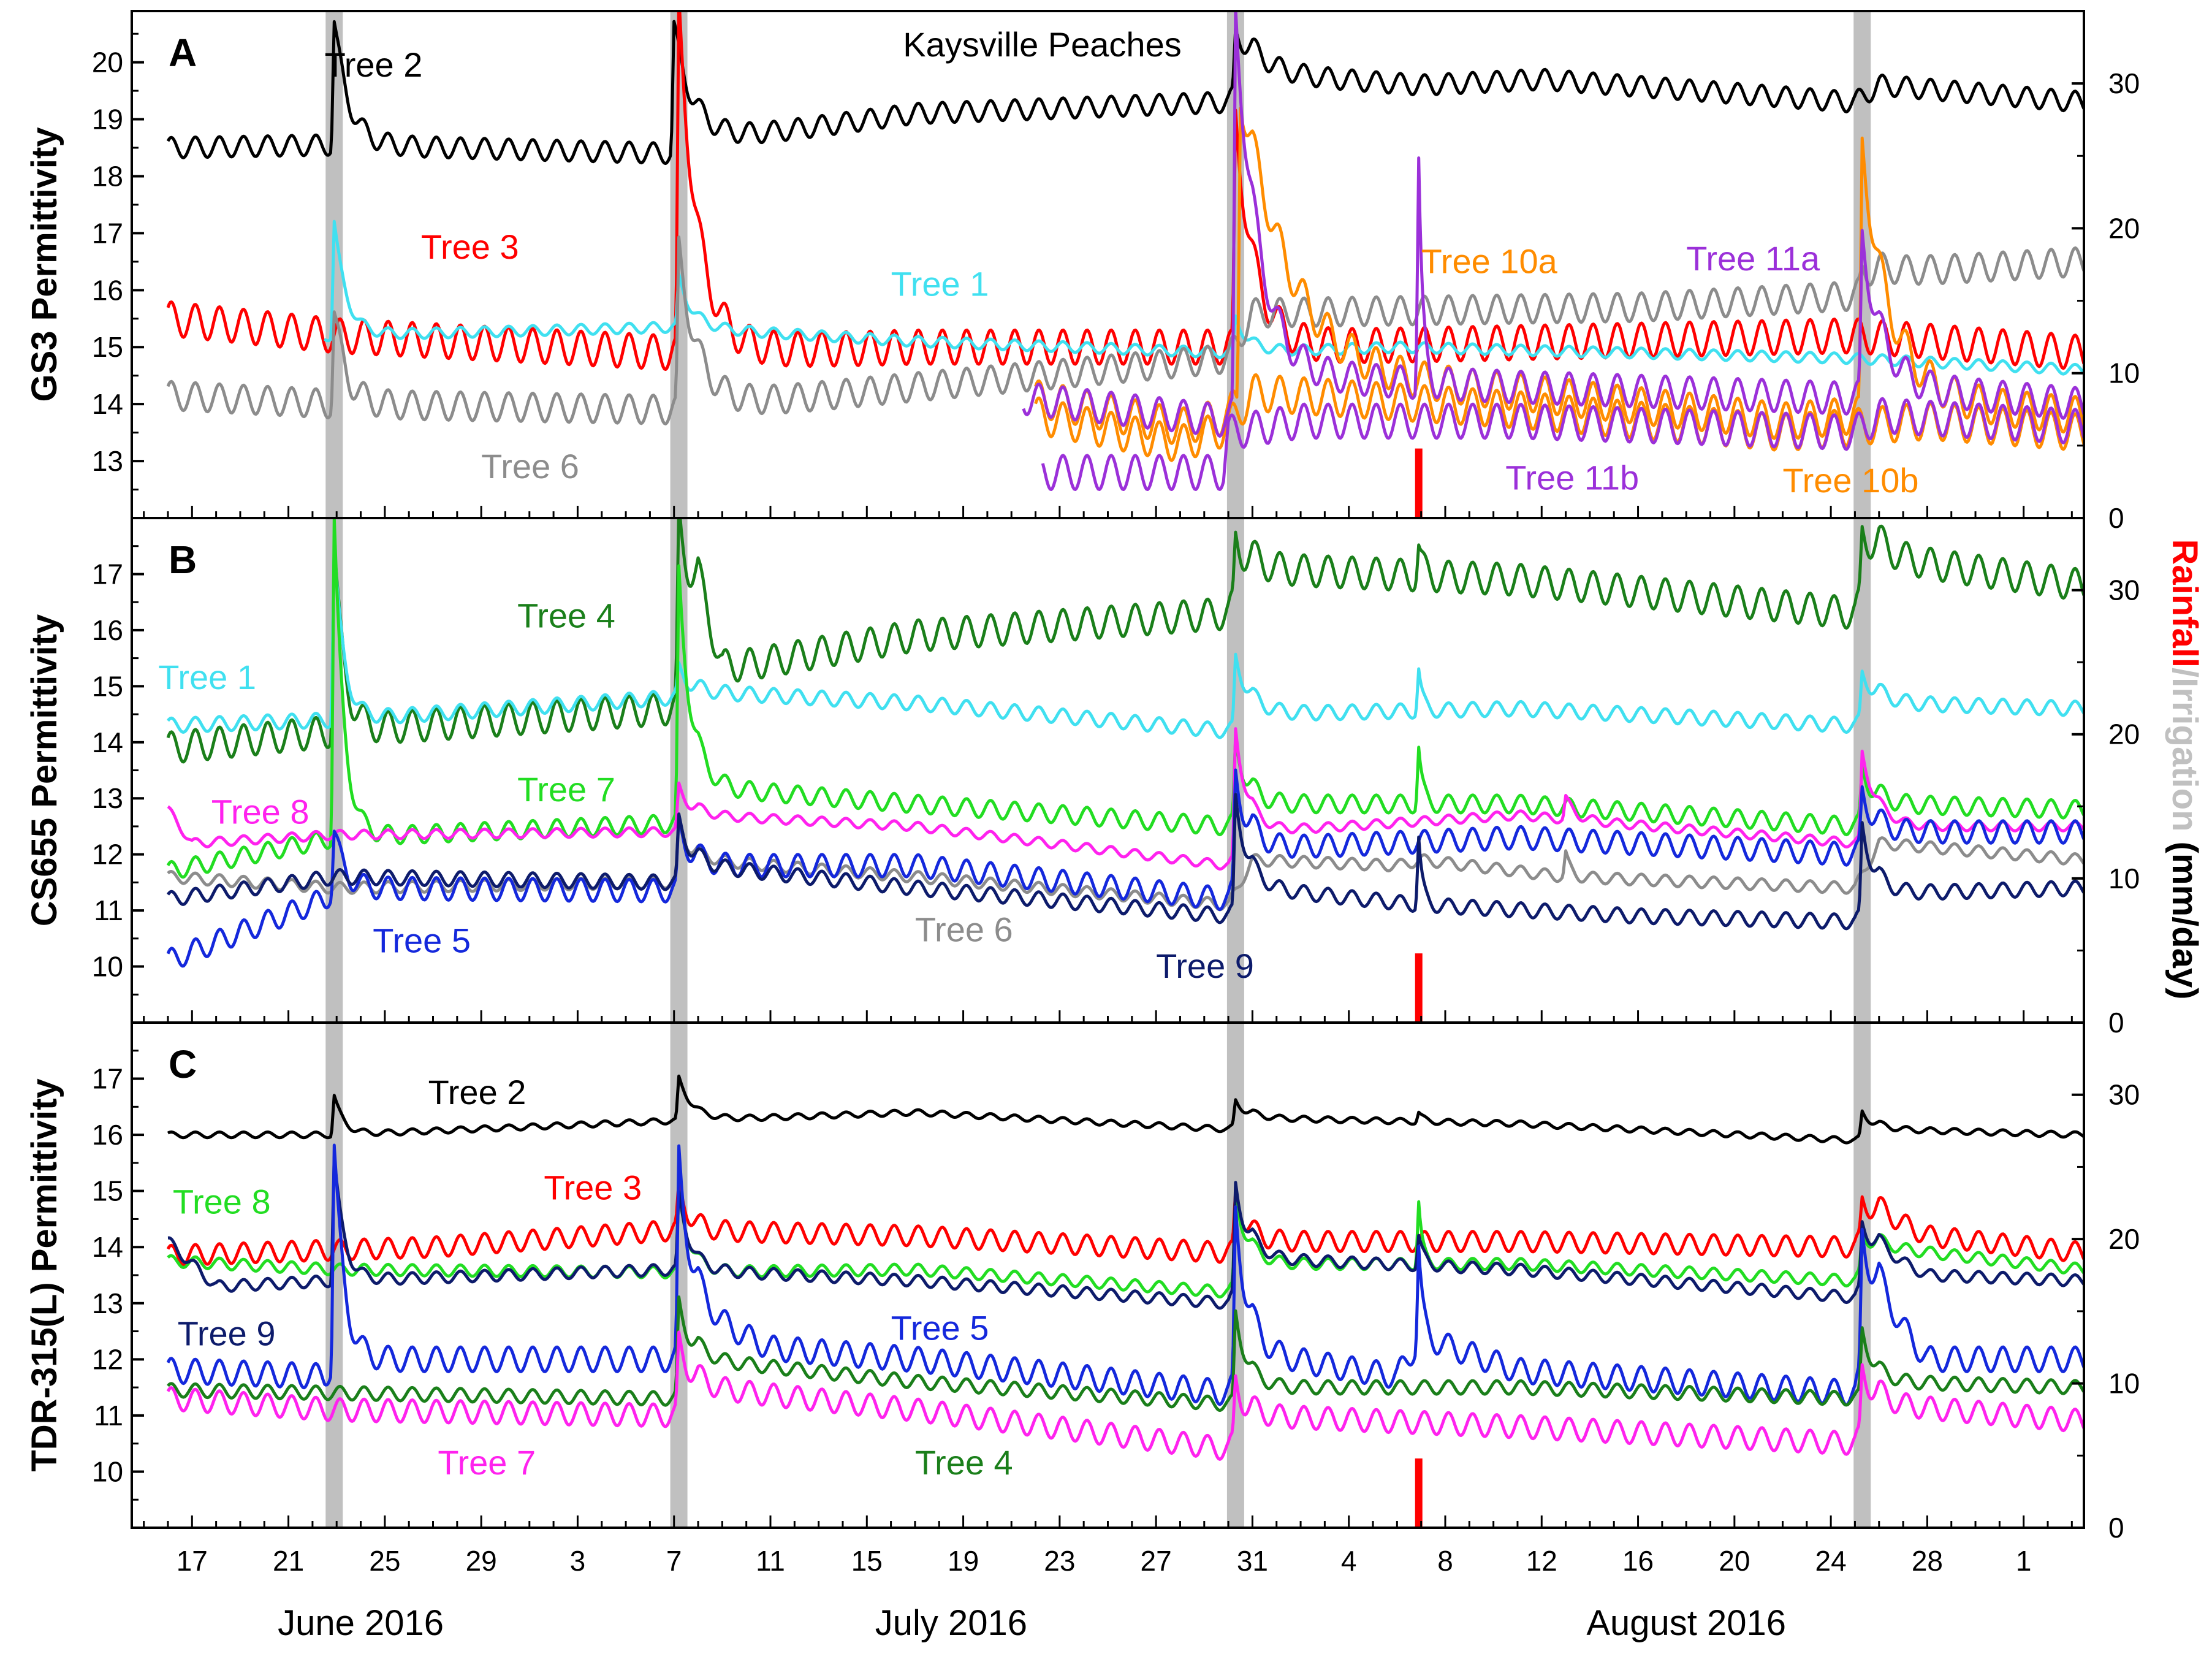 Image resolution: width=2212 pixels, height=1662 pixels. I want to click on x-tick-label: 12, so click(1541, 1561).